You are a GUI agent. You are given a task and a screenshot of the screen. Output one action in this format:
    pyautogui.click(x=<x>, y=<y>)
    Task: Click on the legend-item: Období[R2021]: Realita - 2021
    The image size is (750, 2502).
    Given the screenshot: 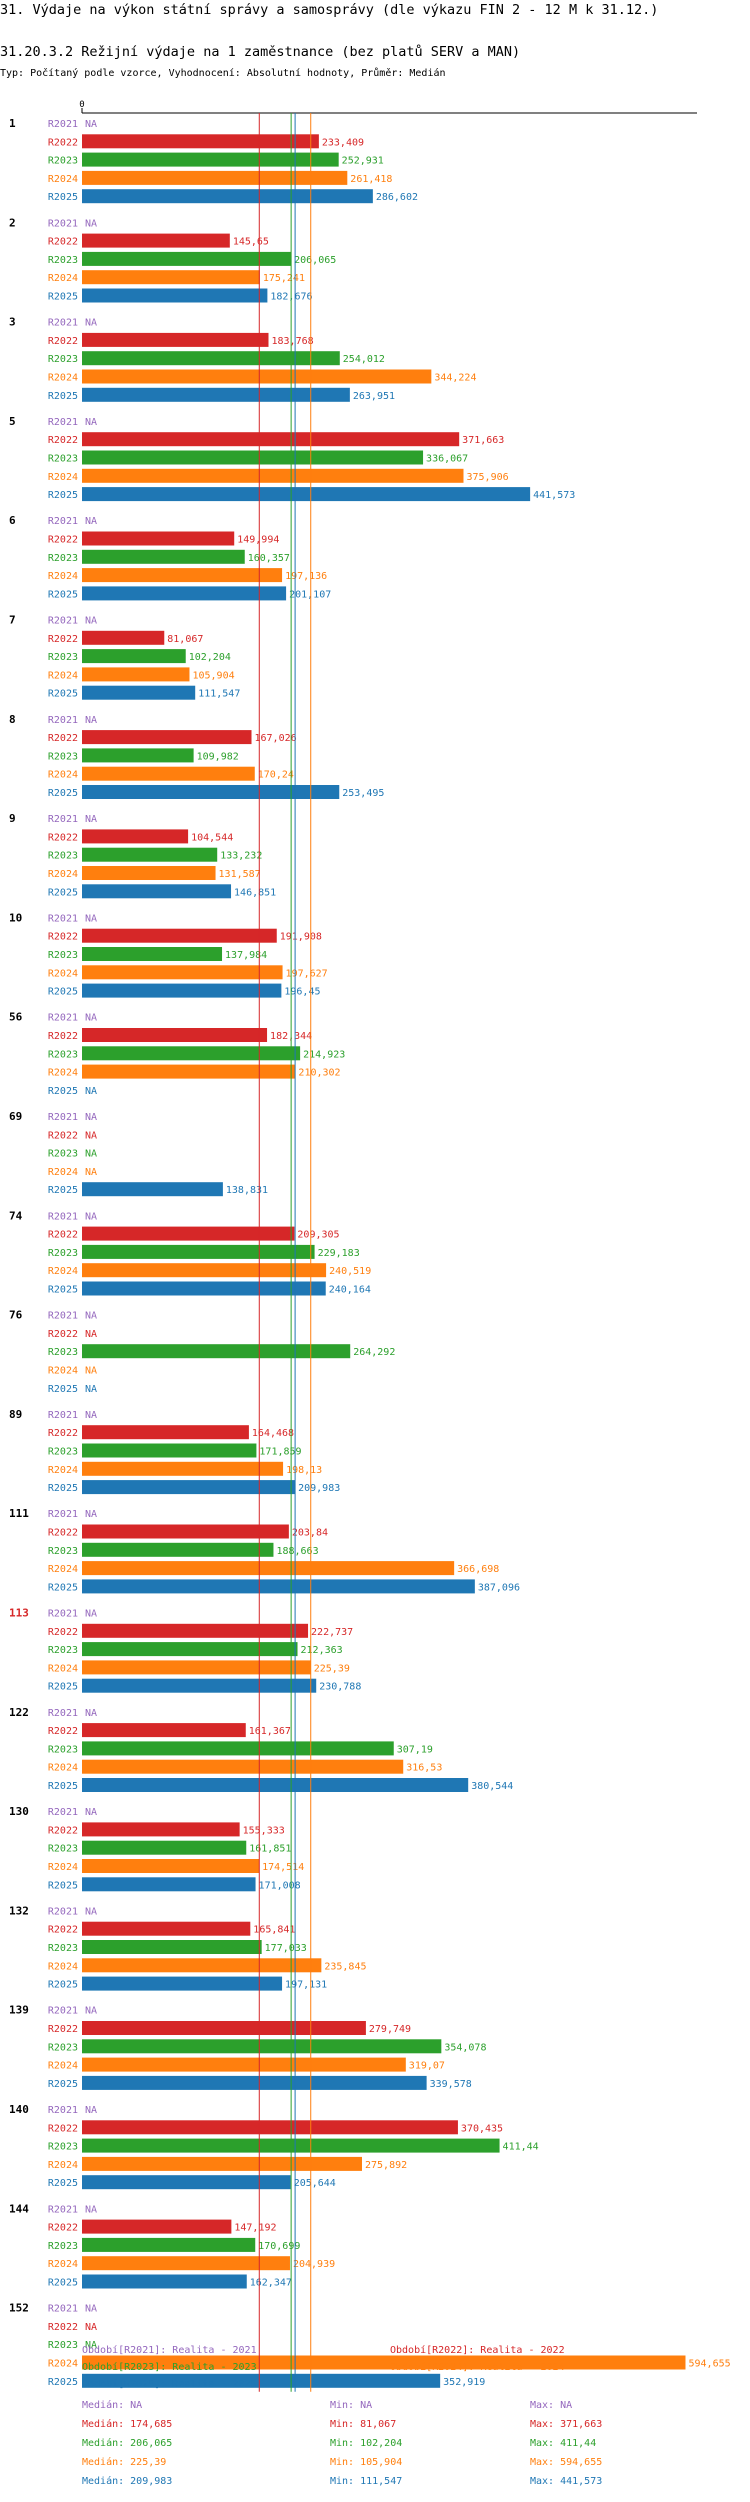 What is the action you would take?
    pyautogui.click(x=169, y=2350)
    